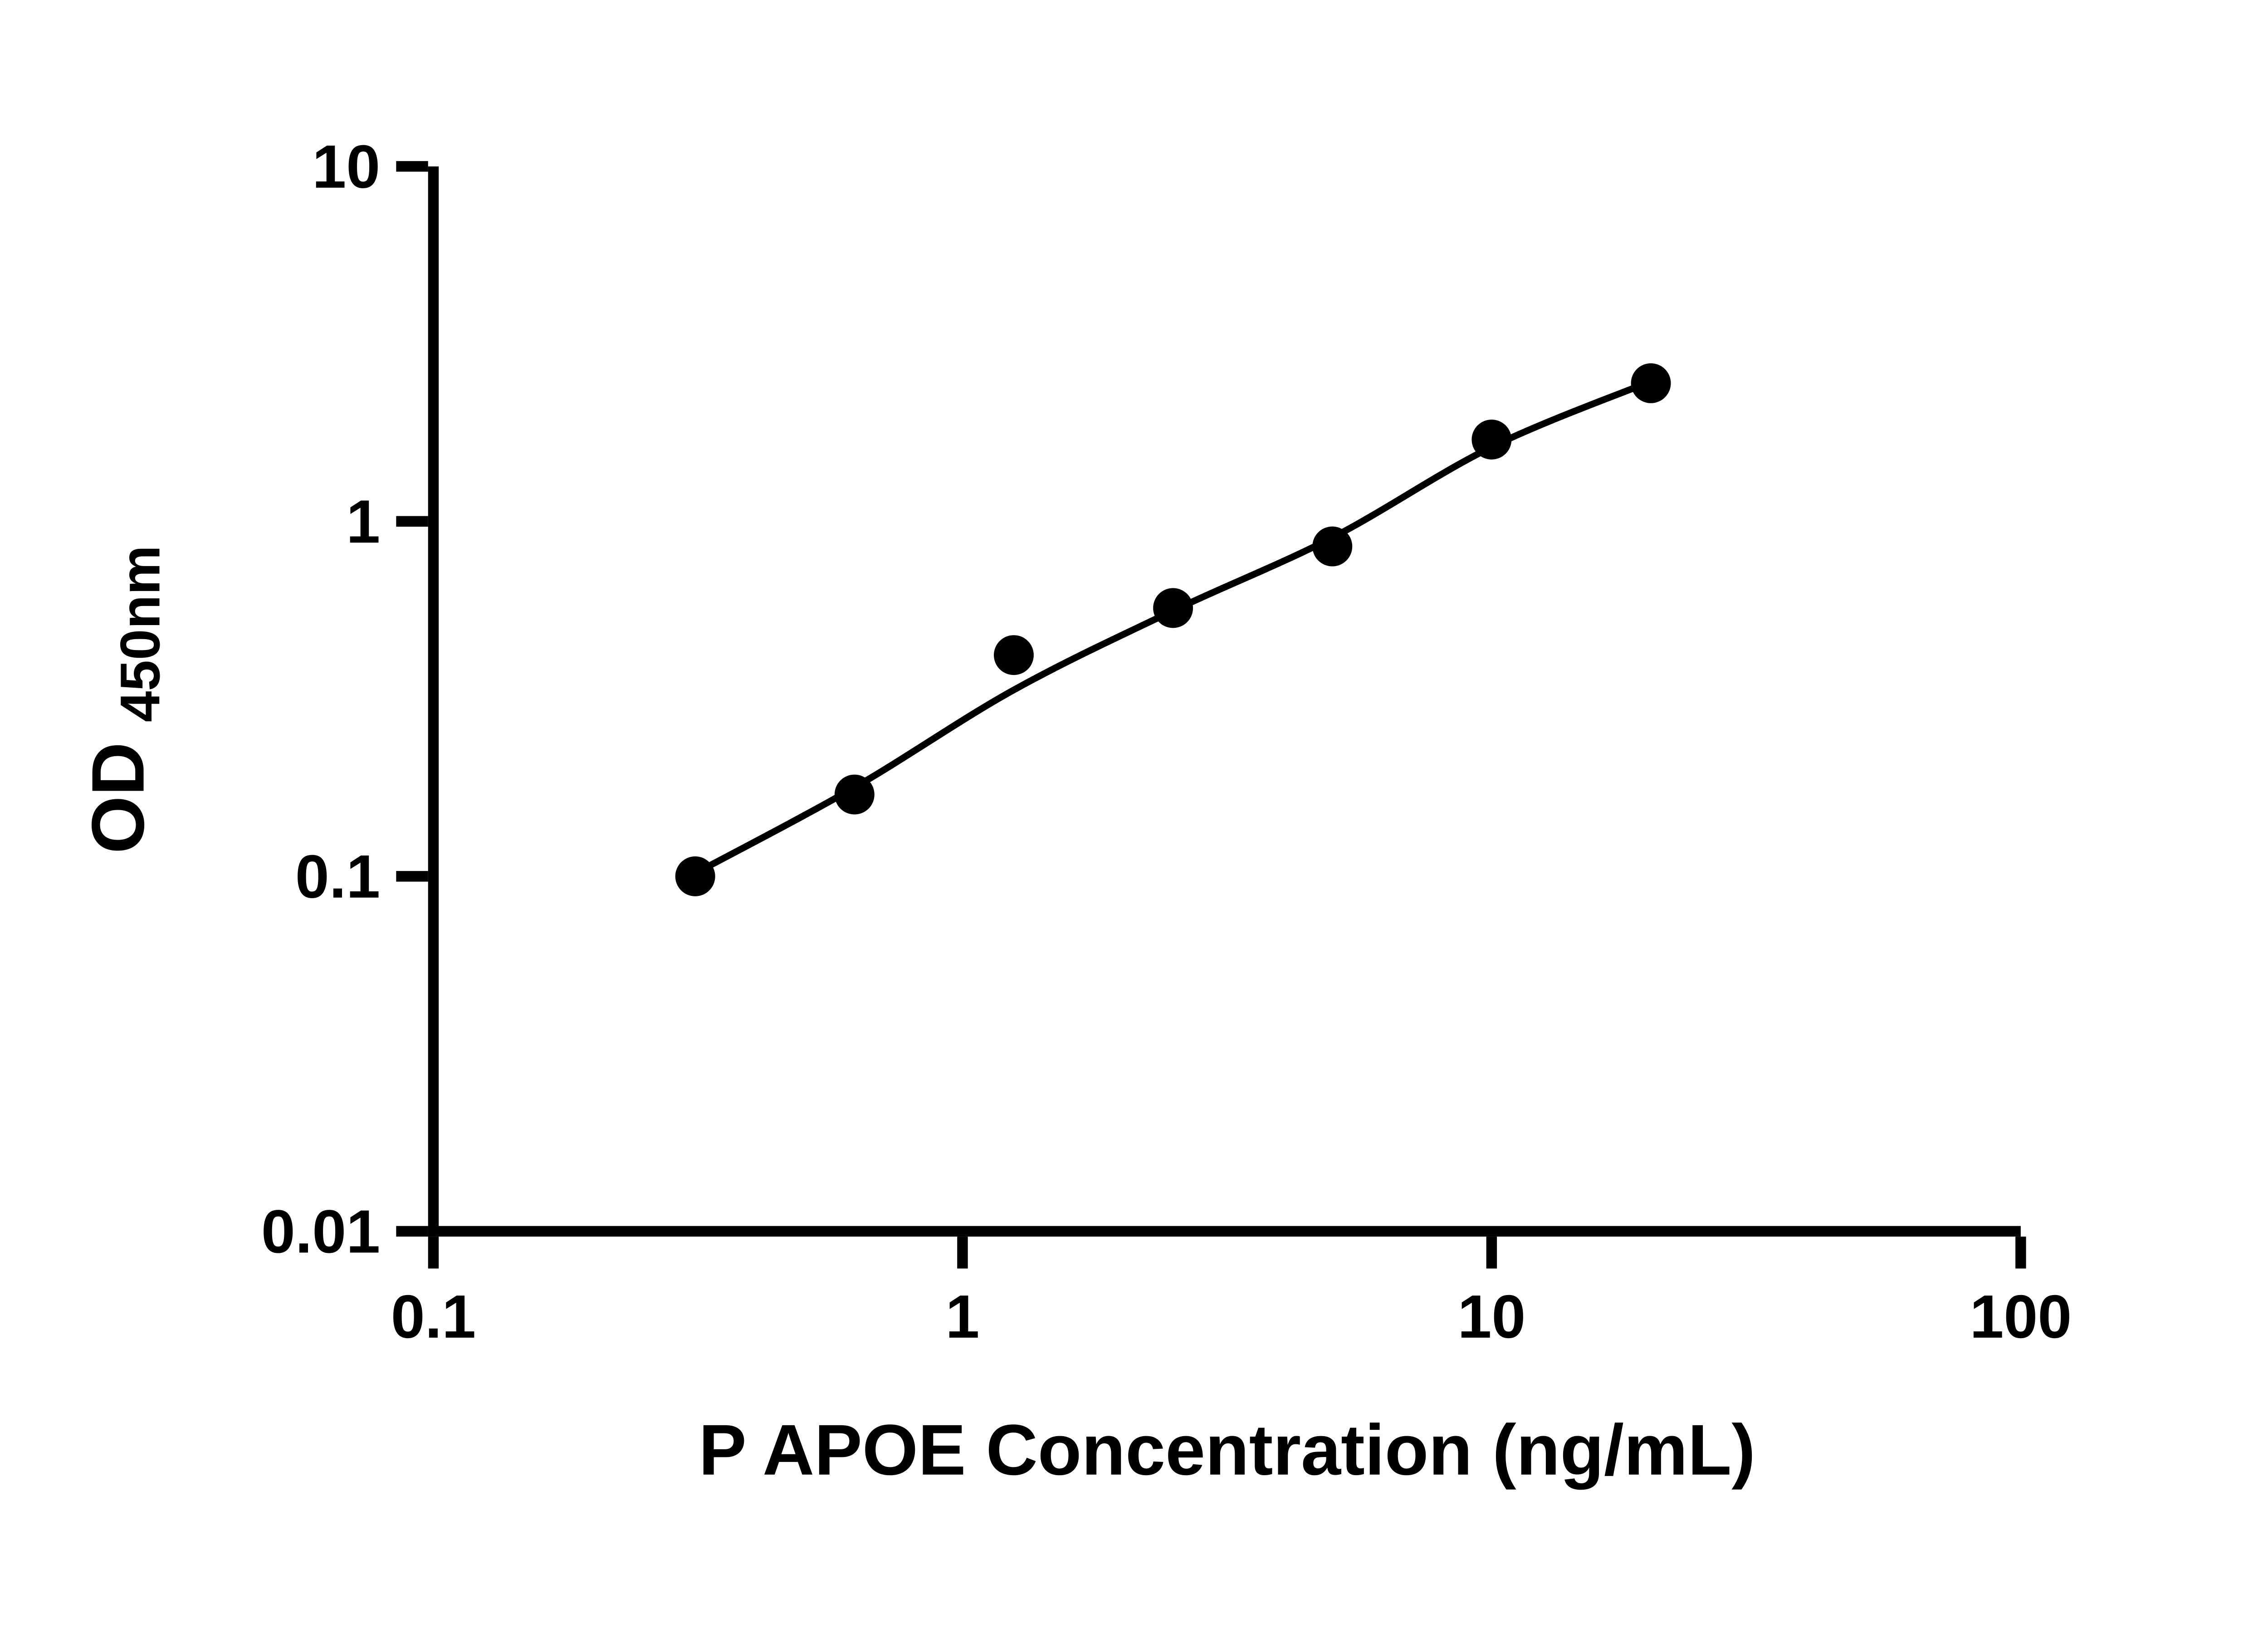  What do you see at coordinates (2021, 1316) in the screenshot?
I see `x-axis-tick-label: 100` at bounding box center [2021, 1316].